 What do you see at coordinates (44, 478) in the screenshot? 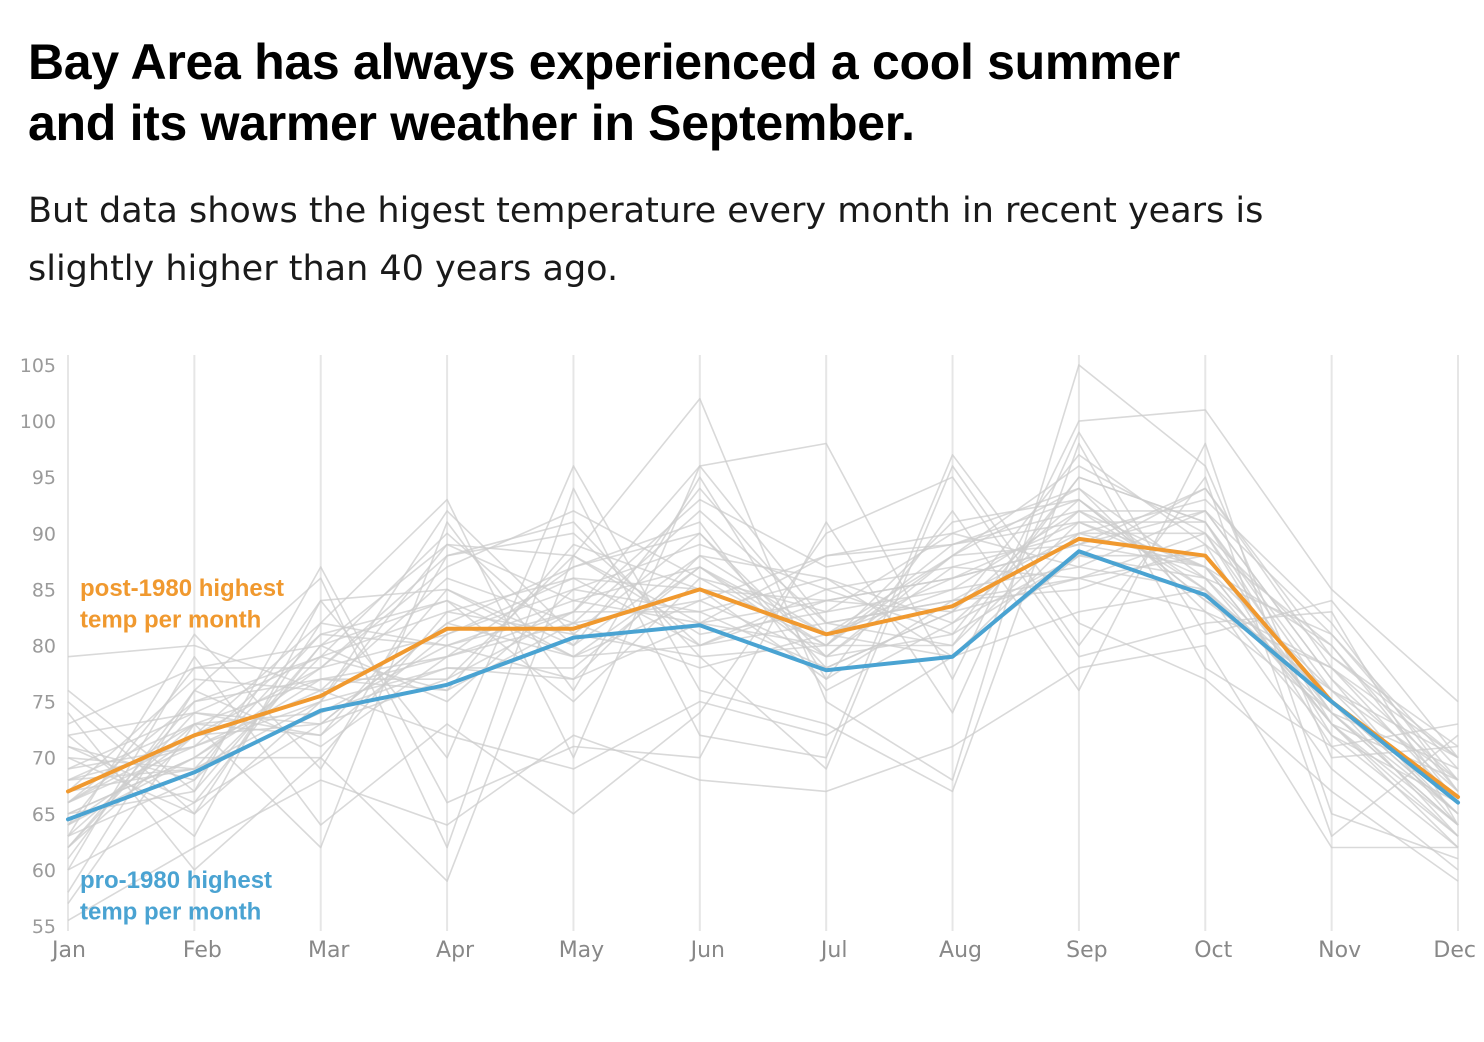
I see `y-tick-95: 95` at bounding box center [44, 478].